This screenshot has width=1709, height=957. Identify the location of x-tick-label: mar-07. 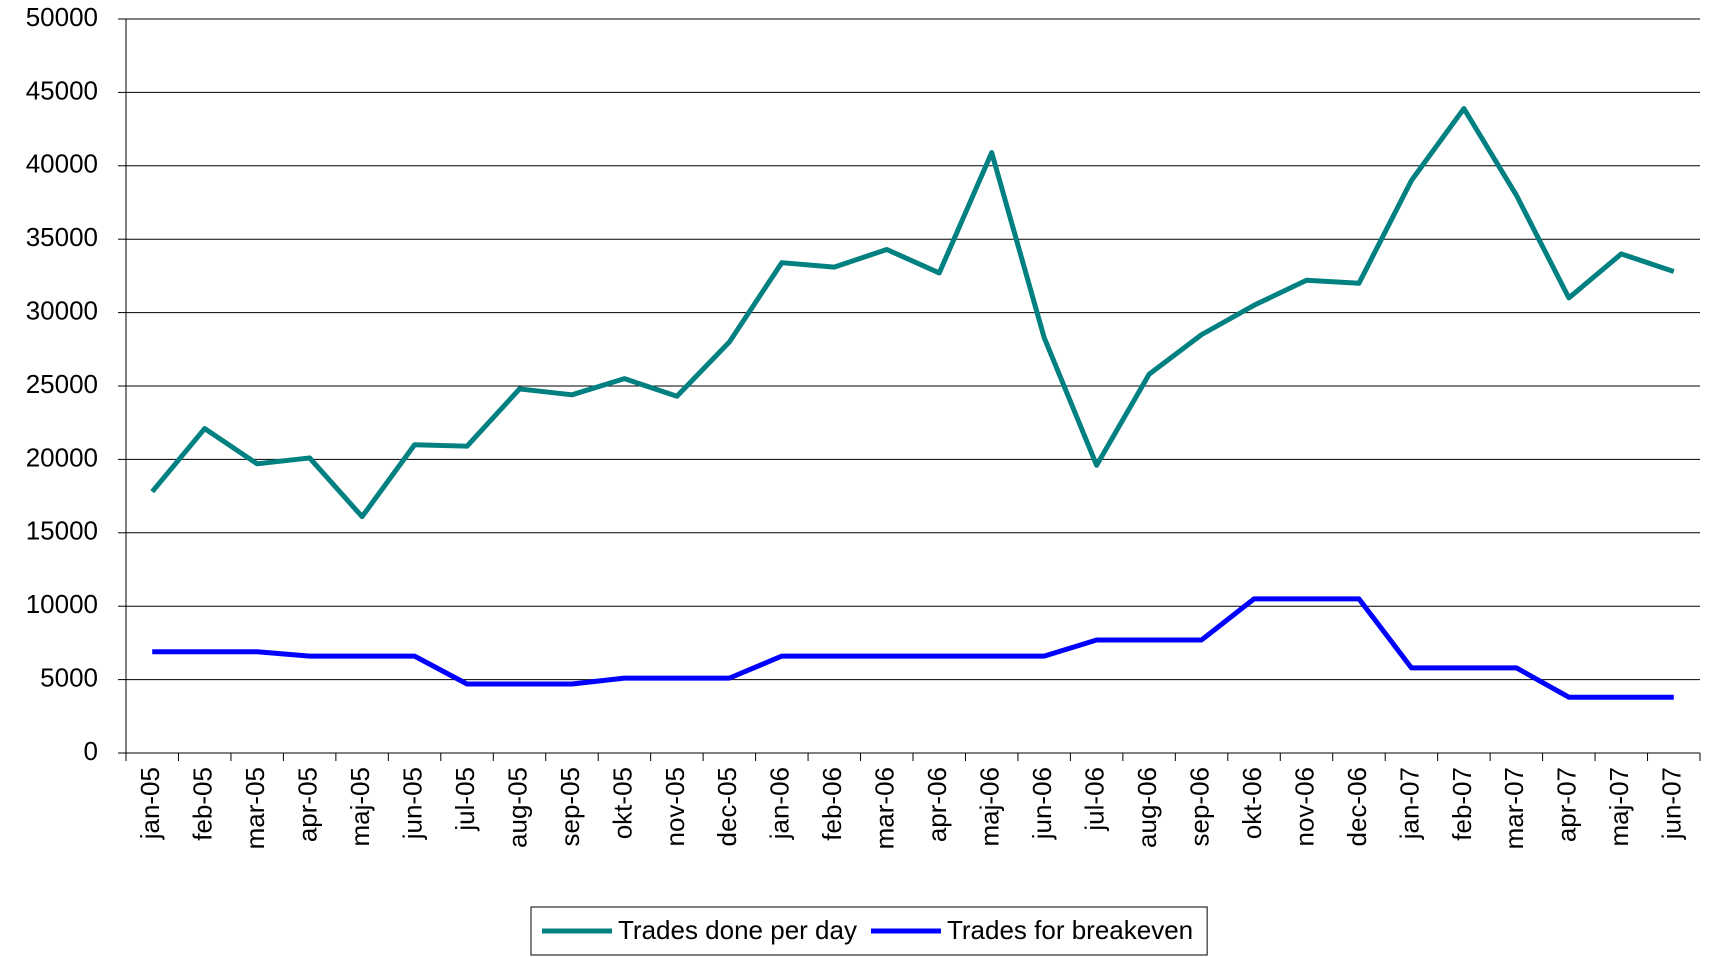
(1514, 808).